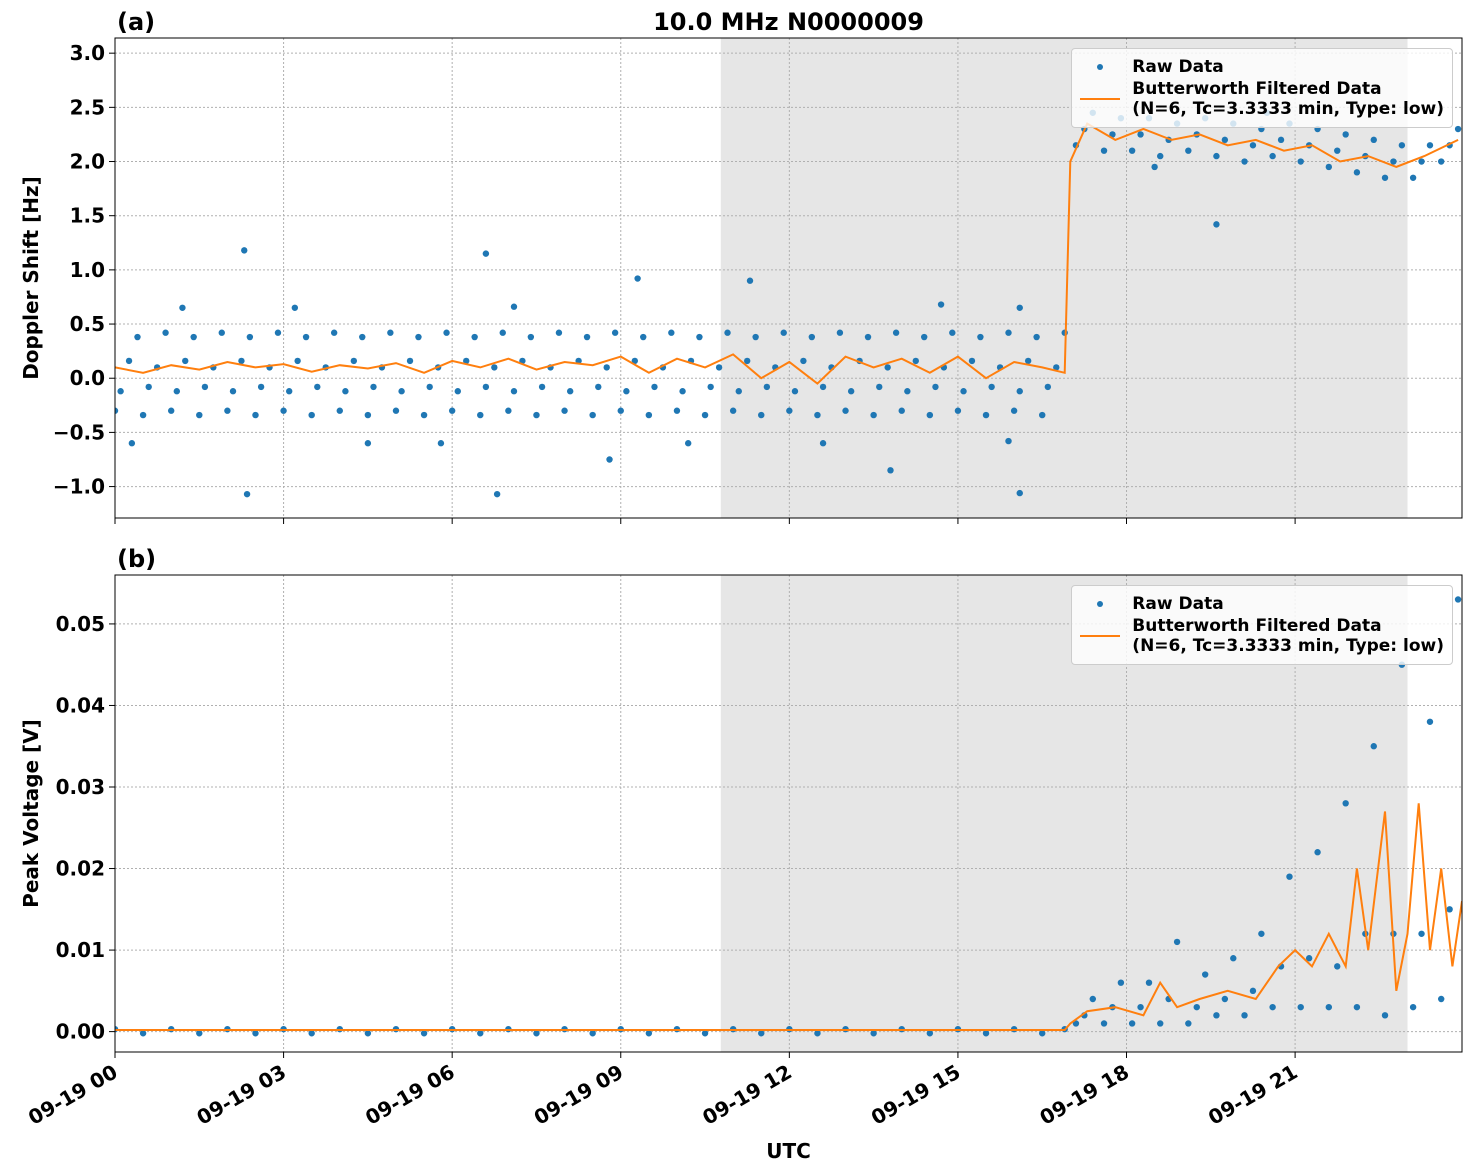 The image size is (1472, 1172). Describe the element at coordinates (136, 559) in the screenshot. I see `panel-label: (b)` at that location.